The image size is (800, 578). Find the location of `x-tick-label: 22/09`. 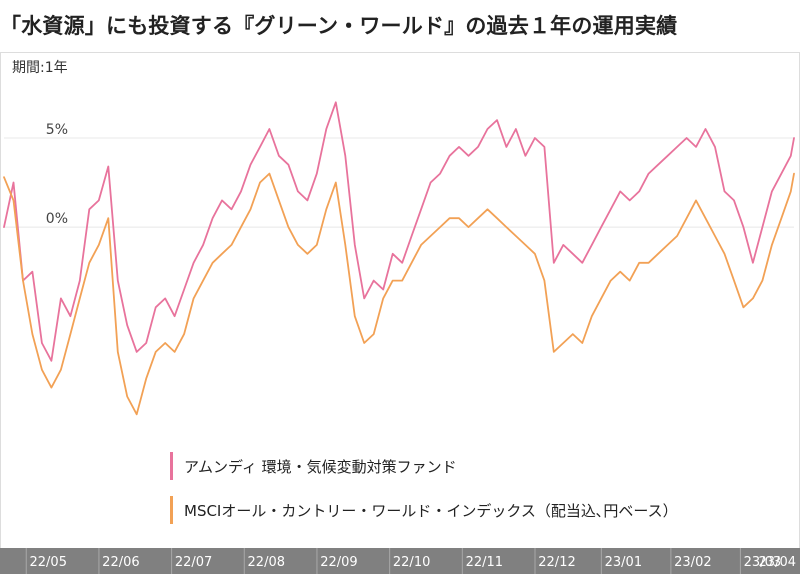

x-tick-label: 22/09 is located at coordinates (338, 562).